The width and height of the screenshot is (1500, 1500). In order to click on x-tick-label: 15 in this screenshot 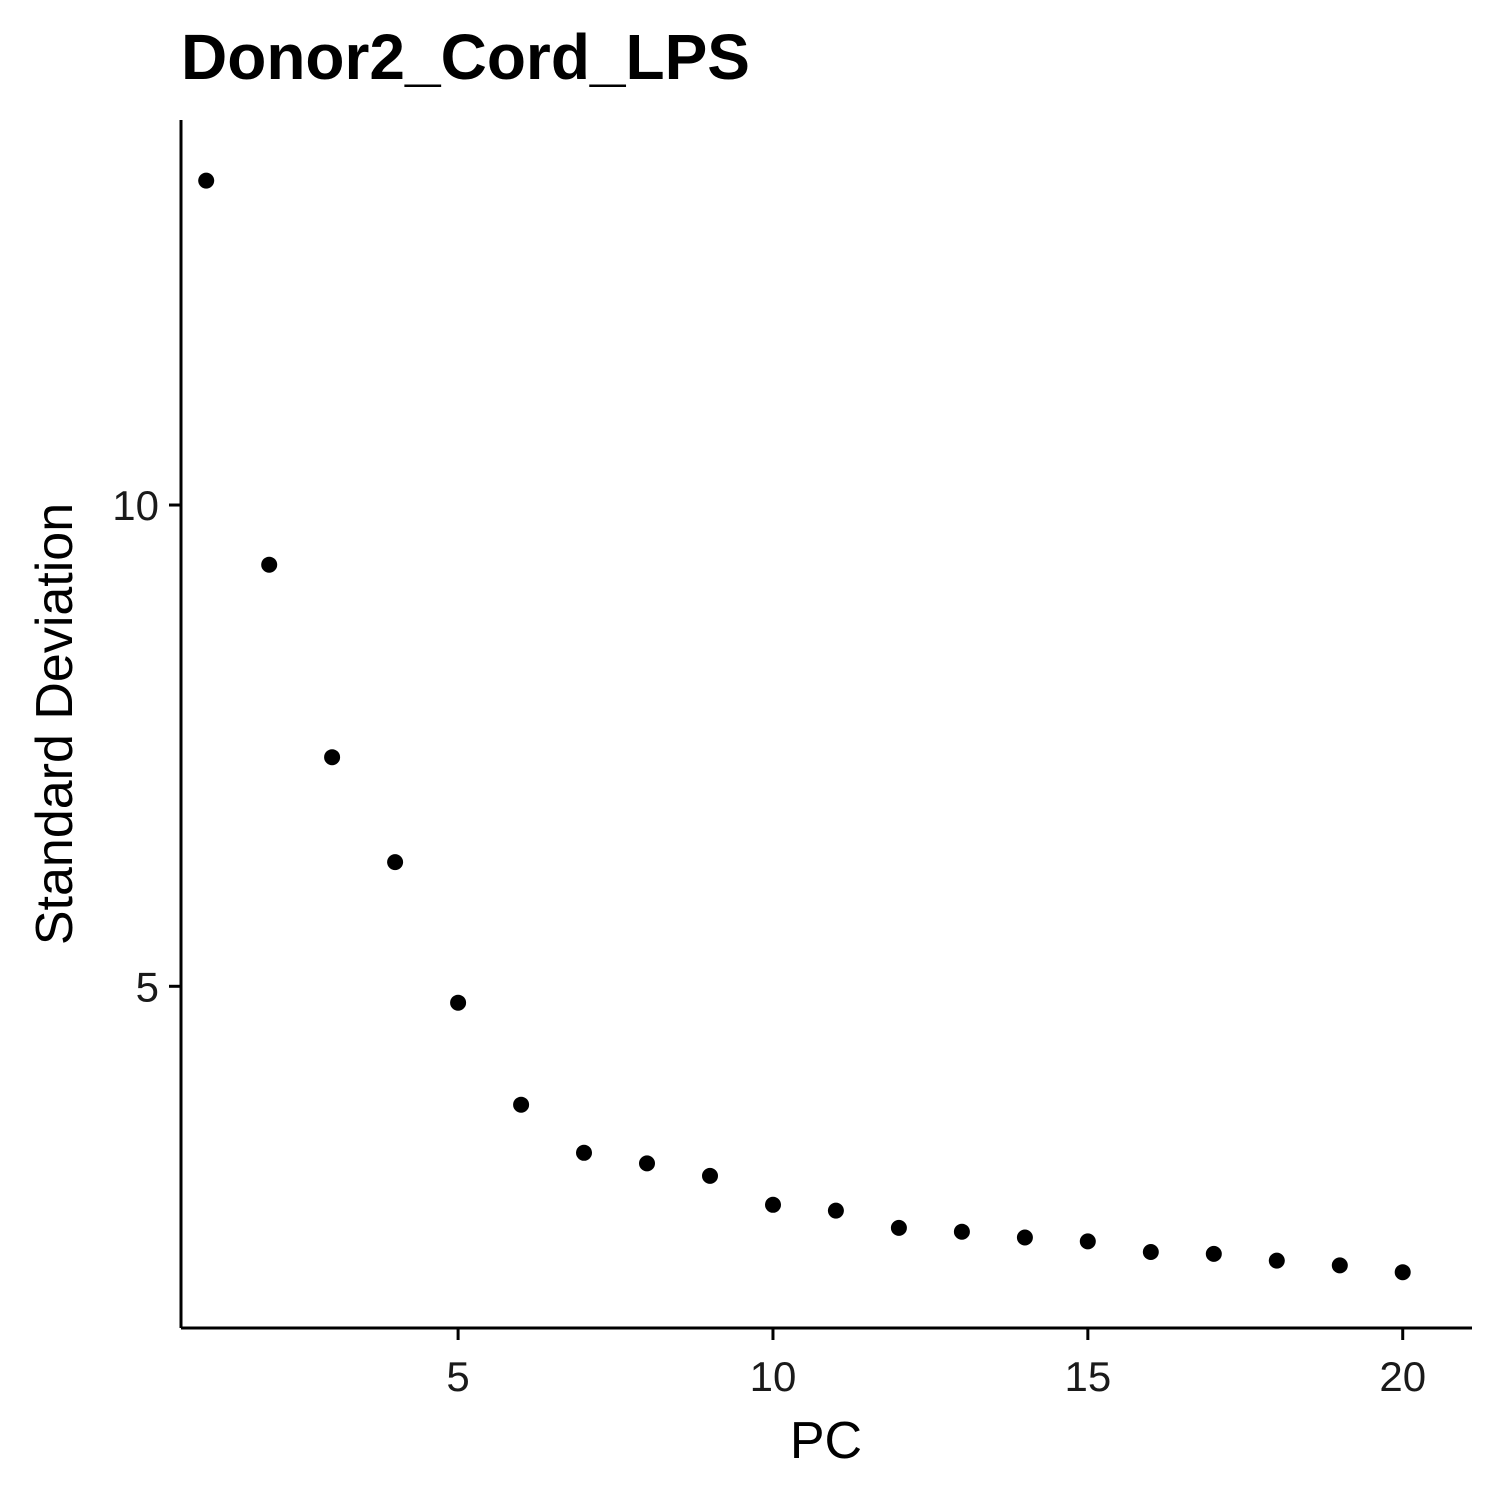, I will do `click(1087, 1376)`.